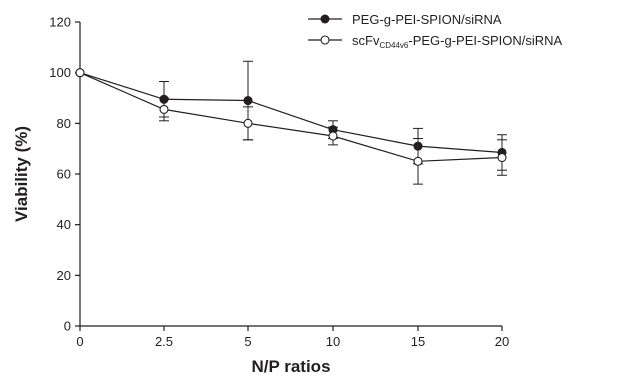  I want to click on x-tick-label: 0, so click(79, 341).